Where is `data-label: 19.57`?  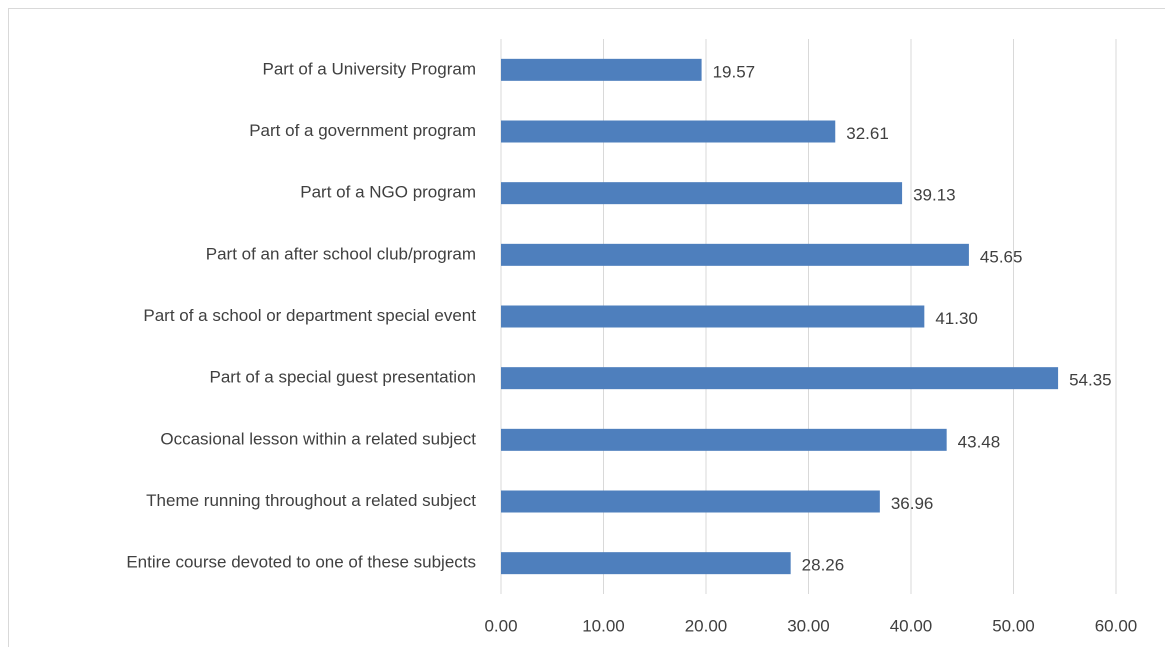 data-label: 19.57 is located at coordinates (734, 71).